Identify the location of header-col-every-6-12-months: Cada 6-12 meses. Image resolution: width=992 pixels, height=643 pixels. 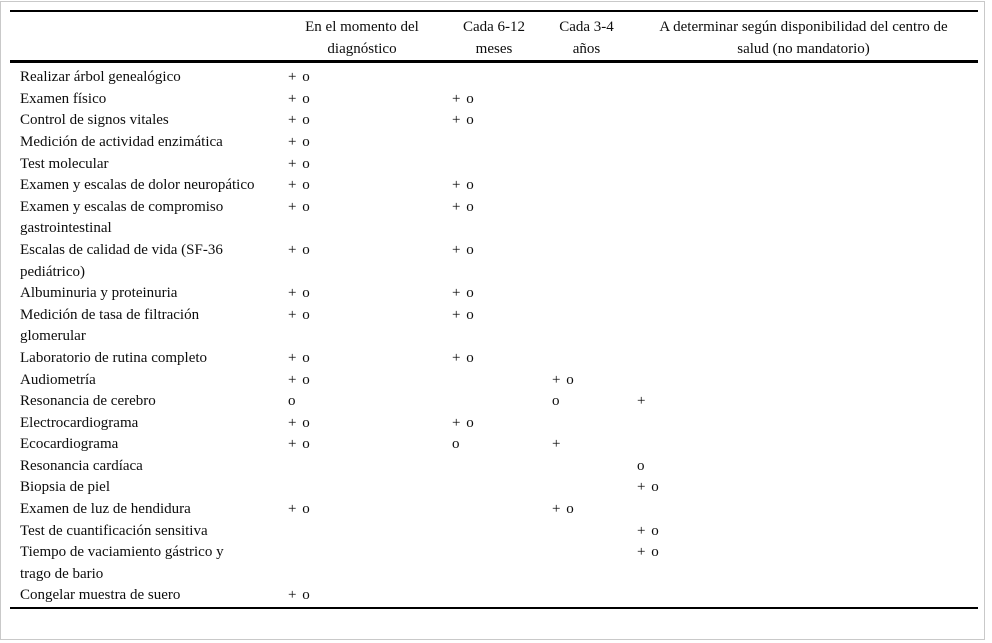
(494, 36).